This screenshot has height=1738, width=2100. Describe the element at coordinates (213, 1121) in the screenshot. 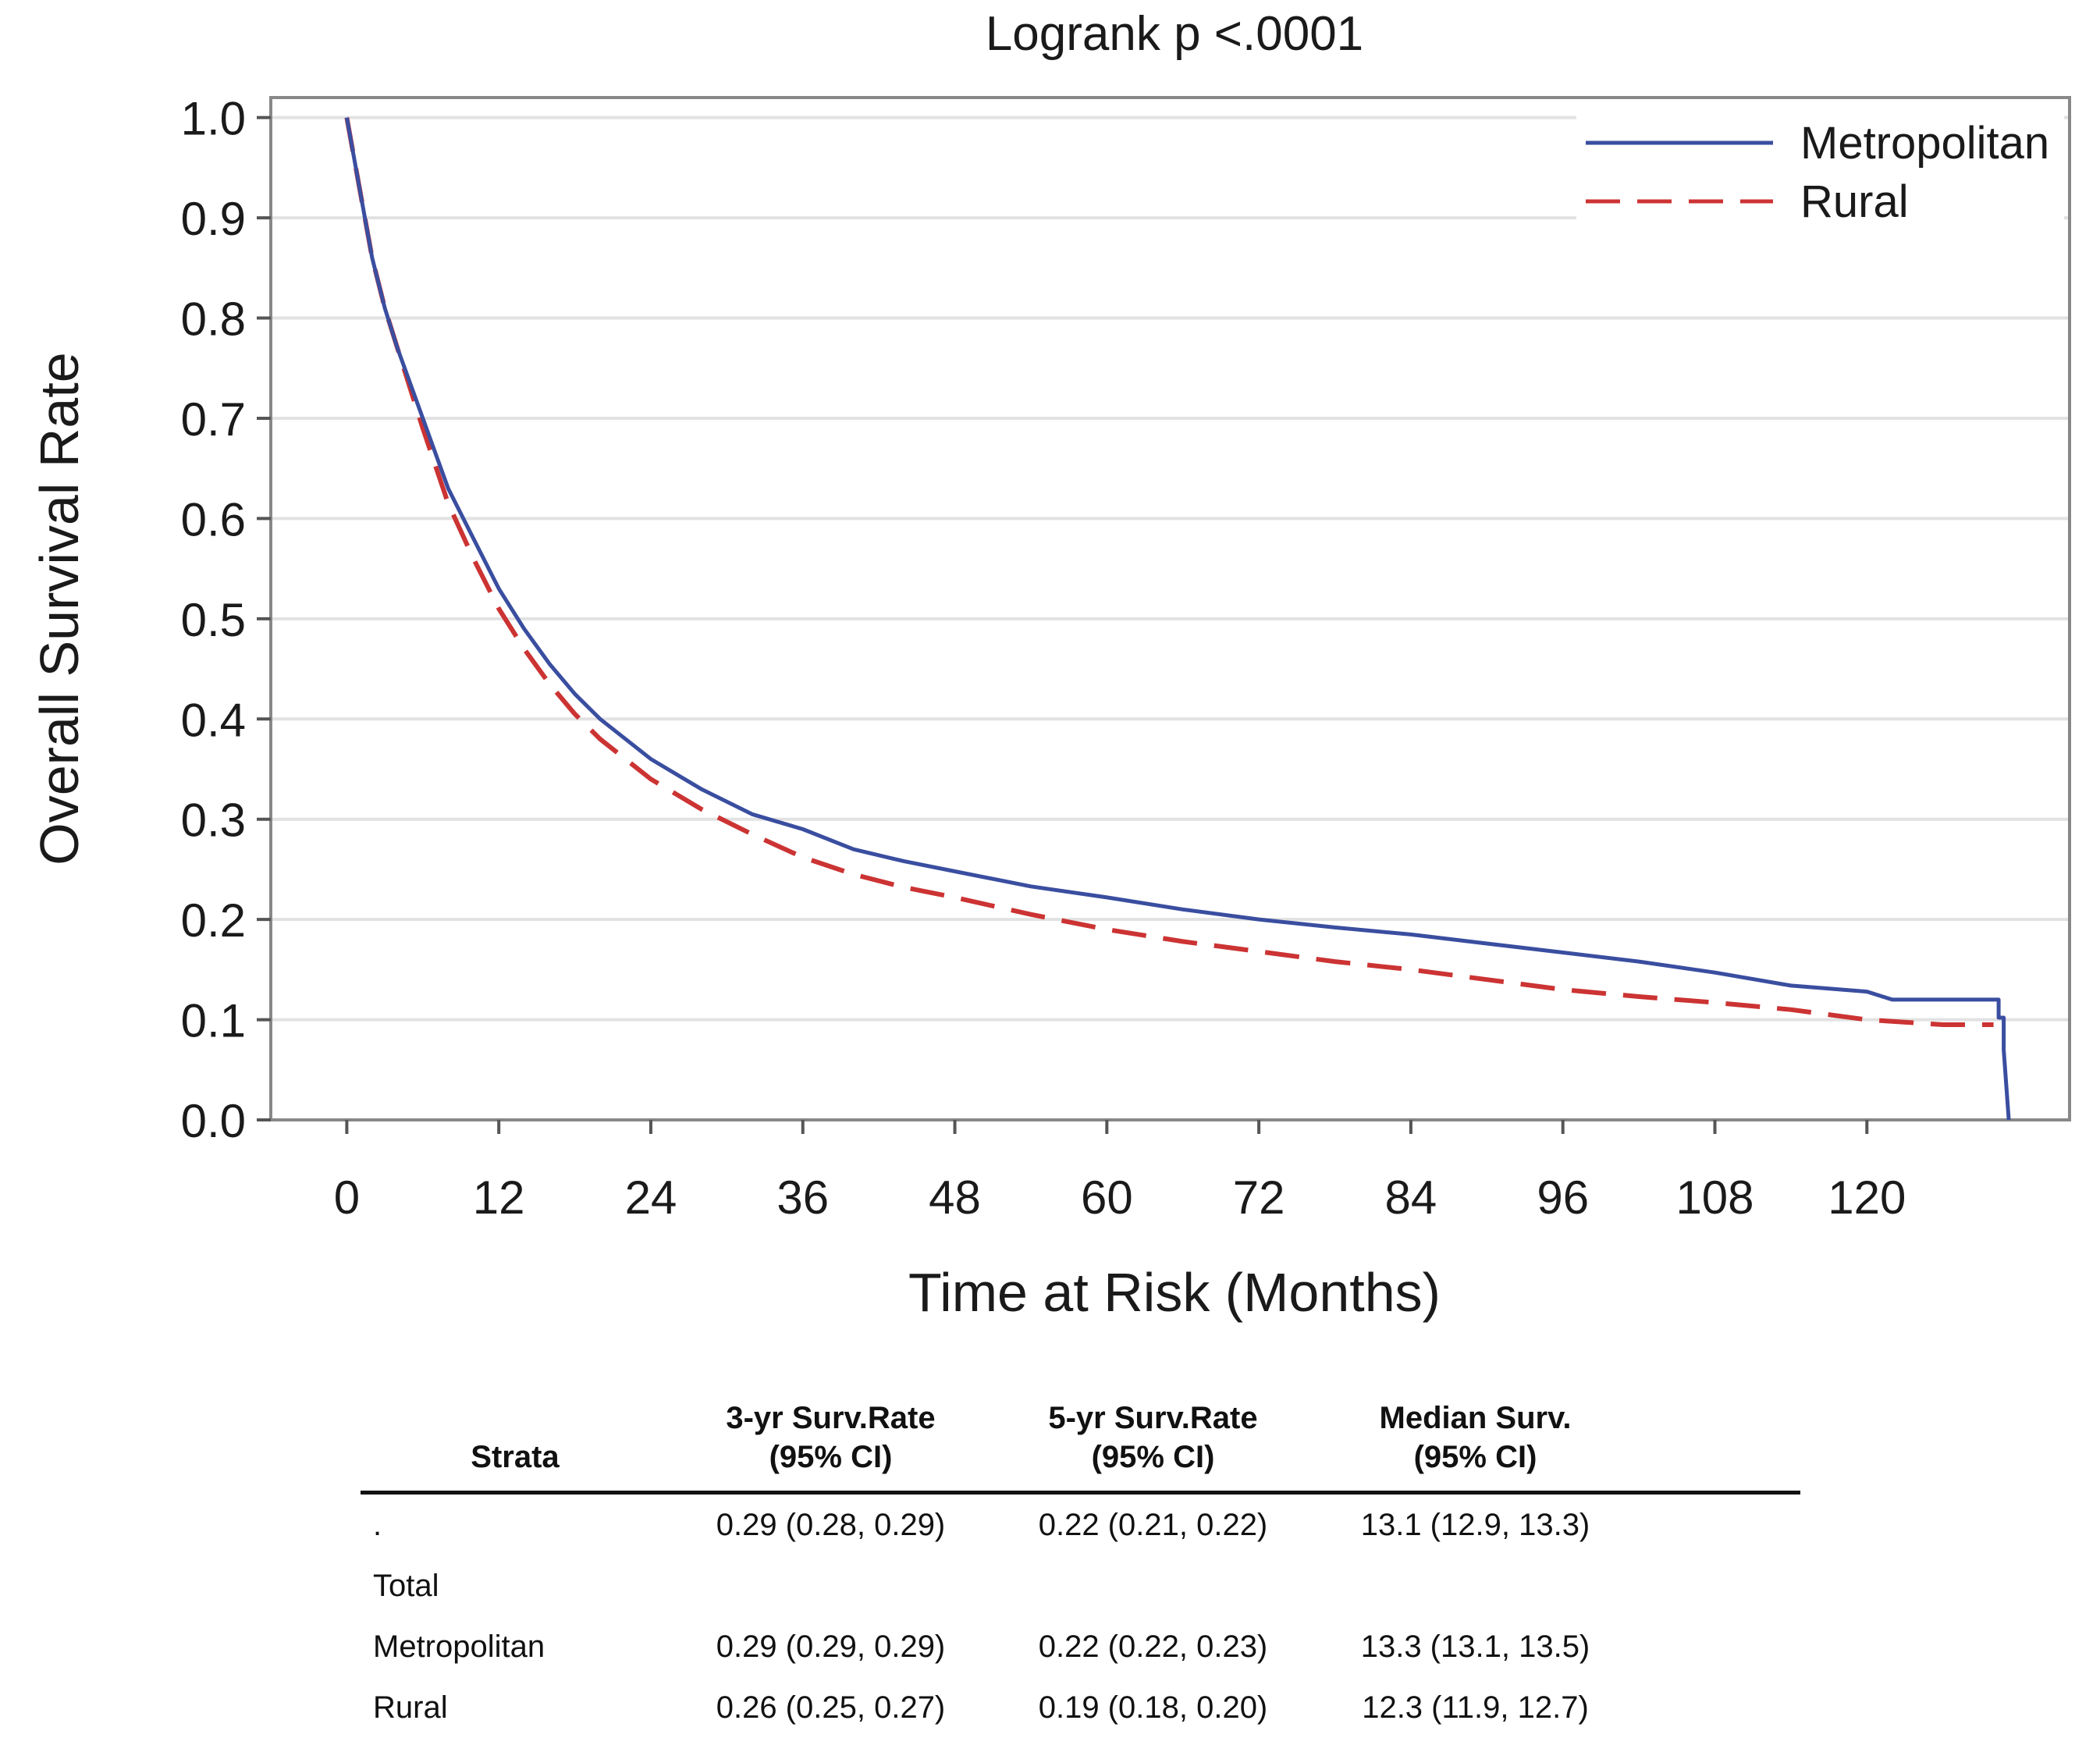

I see `y-tick-label: 0.0` at that location.